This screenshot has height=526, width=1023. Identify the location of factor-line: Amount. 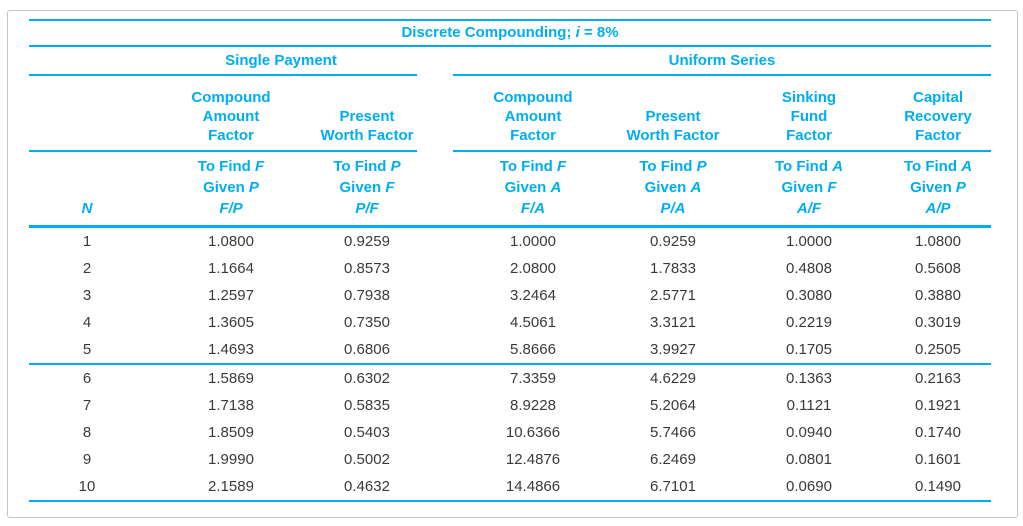
(533, 116).